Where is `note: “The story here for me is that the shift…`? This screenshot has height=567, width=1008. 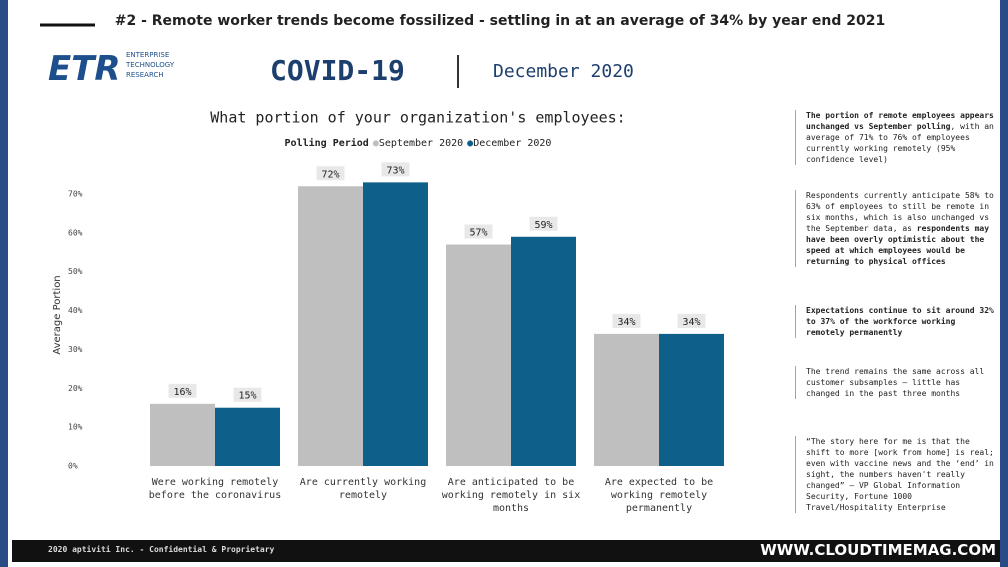
note: “The story here for me is that the shift… is located at coordinates (895, 474).